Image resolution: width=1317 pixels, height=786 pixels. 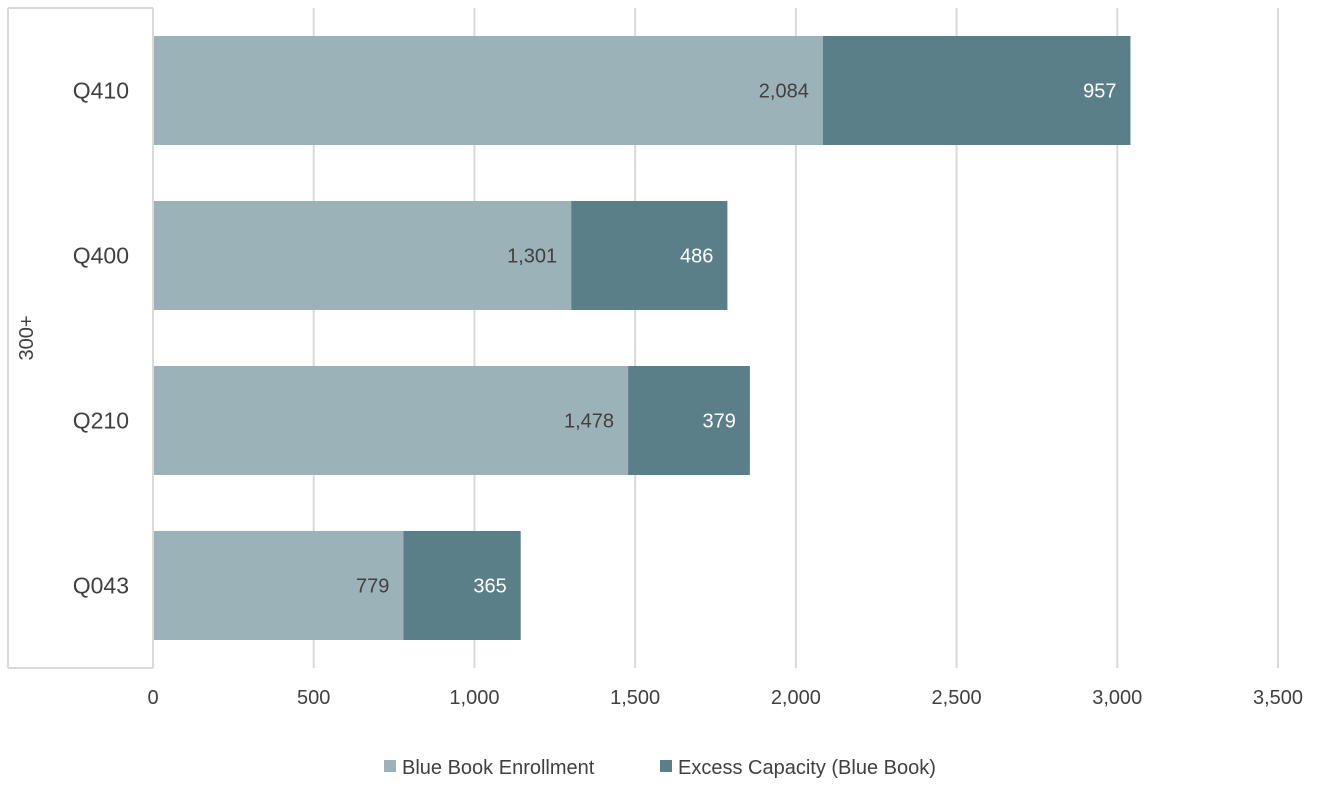 What do you see at coordinates (635, 698) in the screenshot?
I see `x-tick-label-1500: 1,500` at bounding box center [635, 698].